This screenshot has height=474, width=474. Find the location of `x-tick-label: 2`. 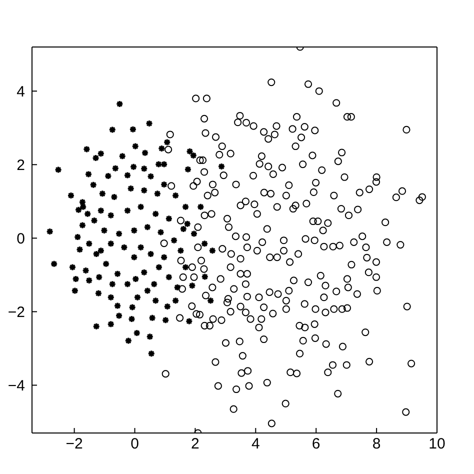

x-tick-label: 2 is located at coordinates (195, 444).